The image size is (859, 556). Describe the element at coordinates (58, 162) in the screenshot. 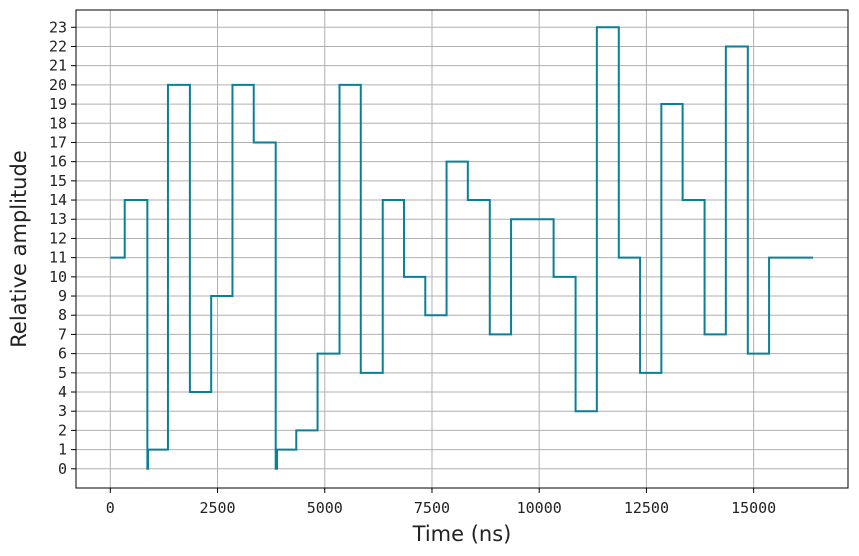

I see `y-tick-label: 16` at that location.